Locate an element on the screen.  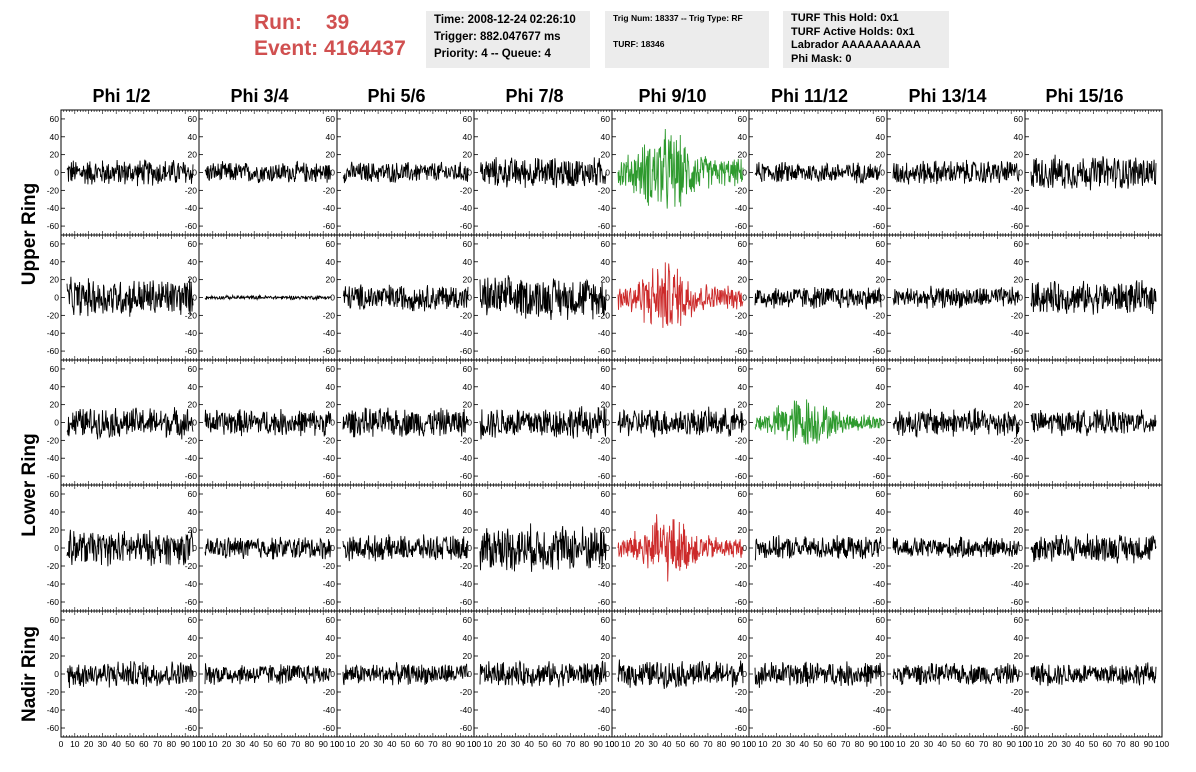
x-tick-label: 60 is located at coordinates (1107, 744).